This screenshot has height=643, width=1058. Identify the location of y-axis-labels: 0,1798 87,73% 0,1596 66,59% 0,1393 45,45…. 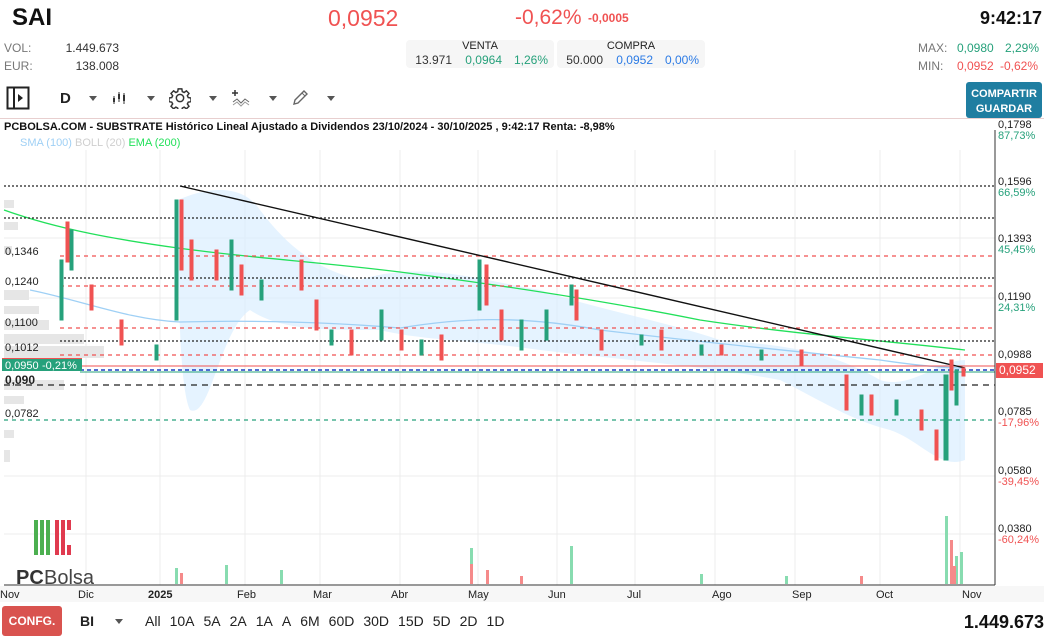
(1018, 332).